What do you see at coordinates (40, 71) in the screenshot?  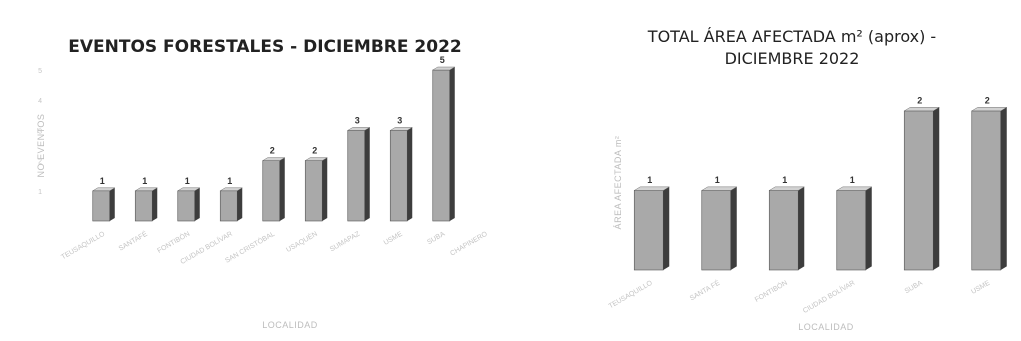 I see `y-tick-label: 5` at bounding box center [40, 71].